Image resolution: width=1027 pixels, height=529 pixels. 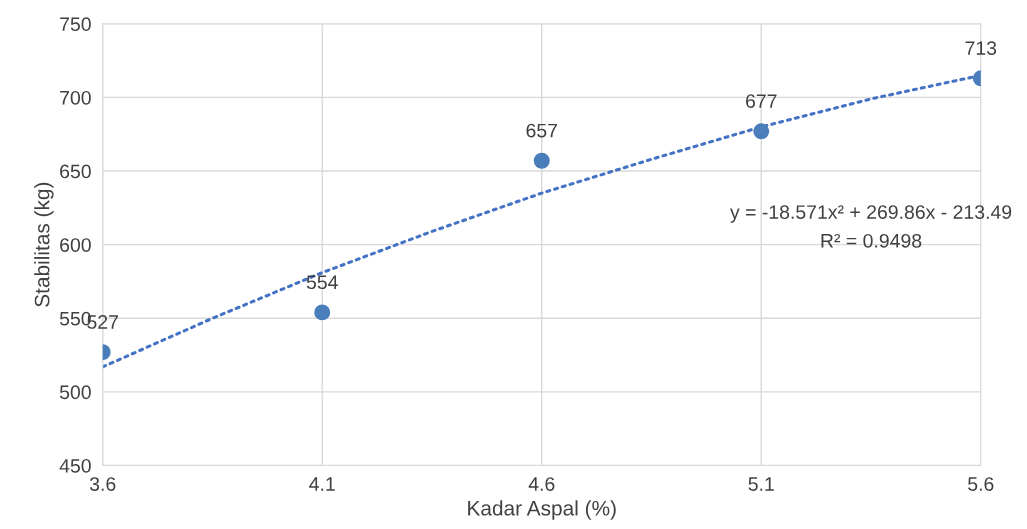 I want to click on data-label: 677, so click(x=761, y=101).